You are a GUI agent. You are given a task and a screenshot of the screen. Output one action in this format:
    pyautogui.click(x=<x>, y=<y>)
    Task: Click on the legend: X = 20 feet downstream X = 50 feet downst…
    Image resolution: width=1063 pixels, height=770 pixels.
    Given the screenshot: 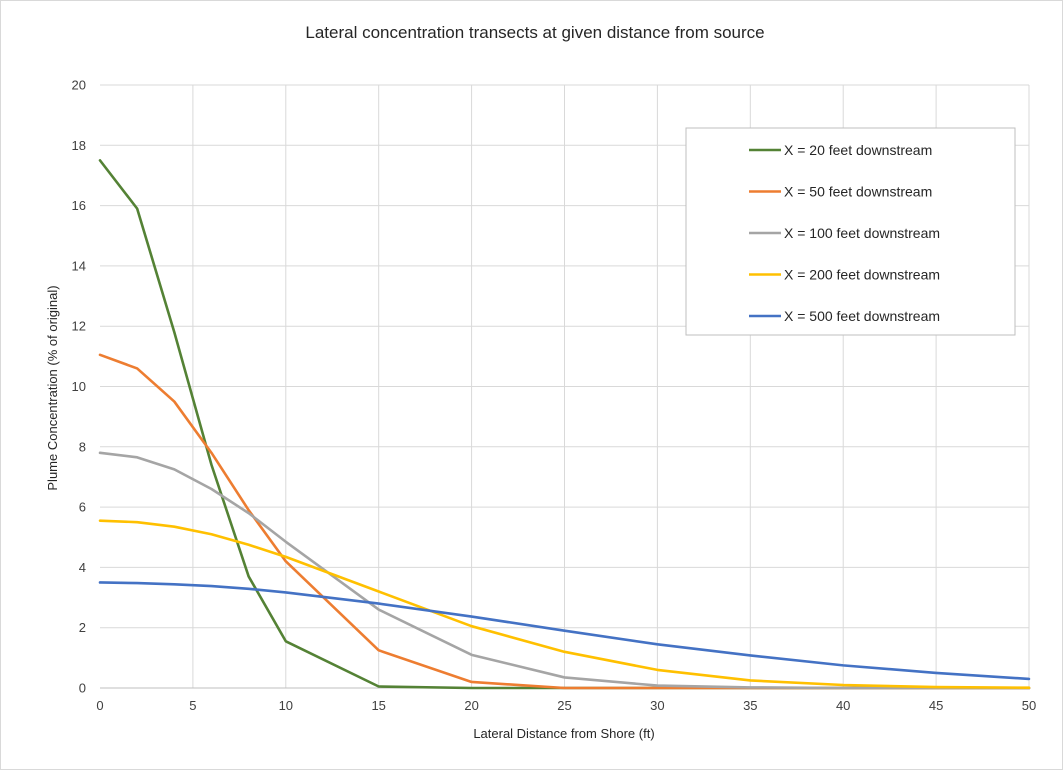 What is the action you would take?
    pyautogui.click(x=850, y=231)
    